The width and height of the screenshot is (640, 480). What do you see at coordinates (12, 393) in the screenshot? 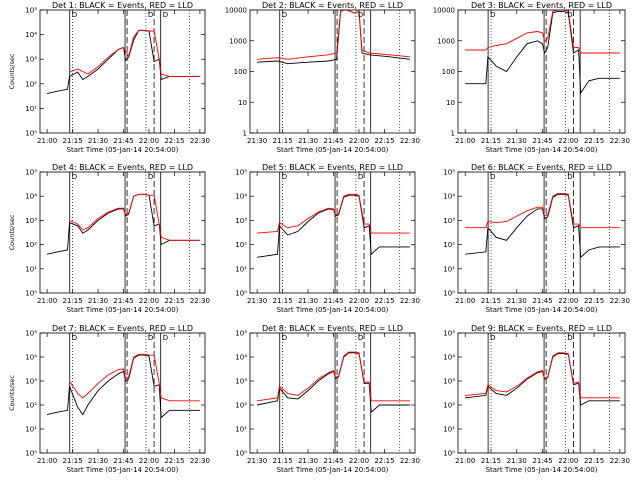
I see `y-axis-label: Counts/sec` at bounding box center [12, 393].